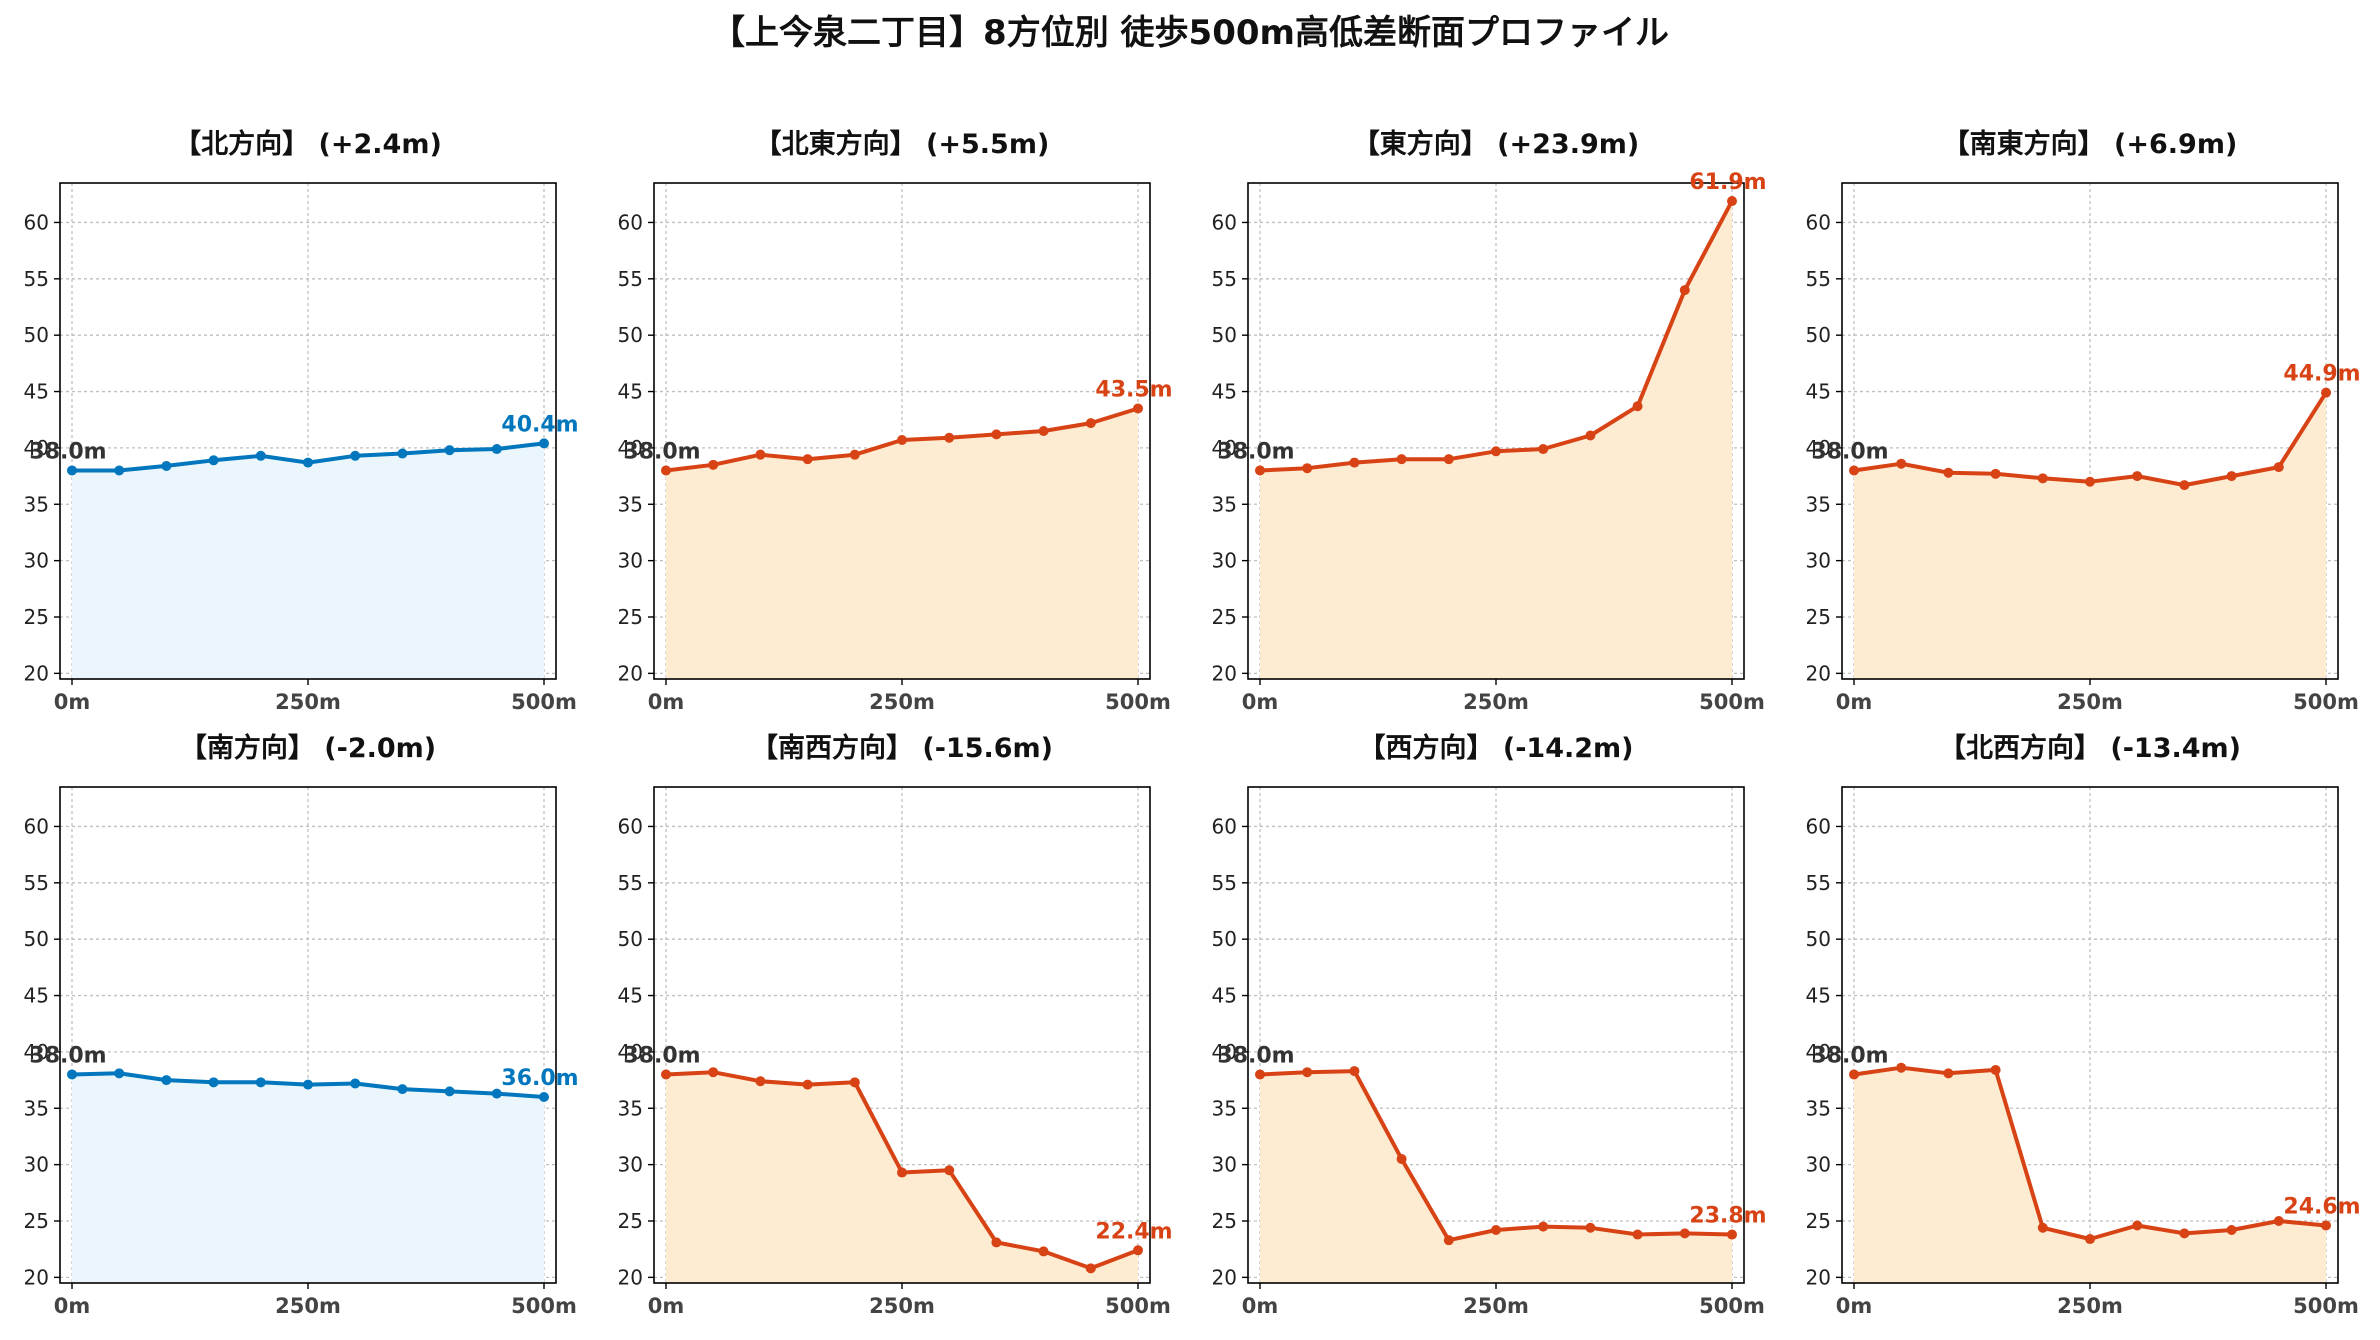  What do you see at coordinates (902, 748) in the screenshot?
I see `panel-title: 【南西方向】 (-15.6m)` at bounding box center [902, 748].